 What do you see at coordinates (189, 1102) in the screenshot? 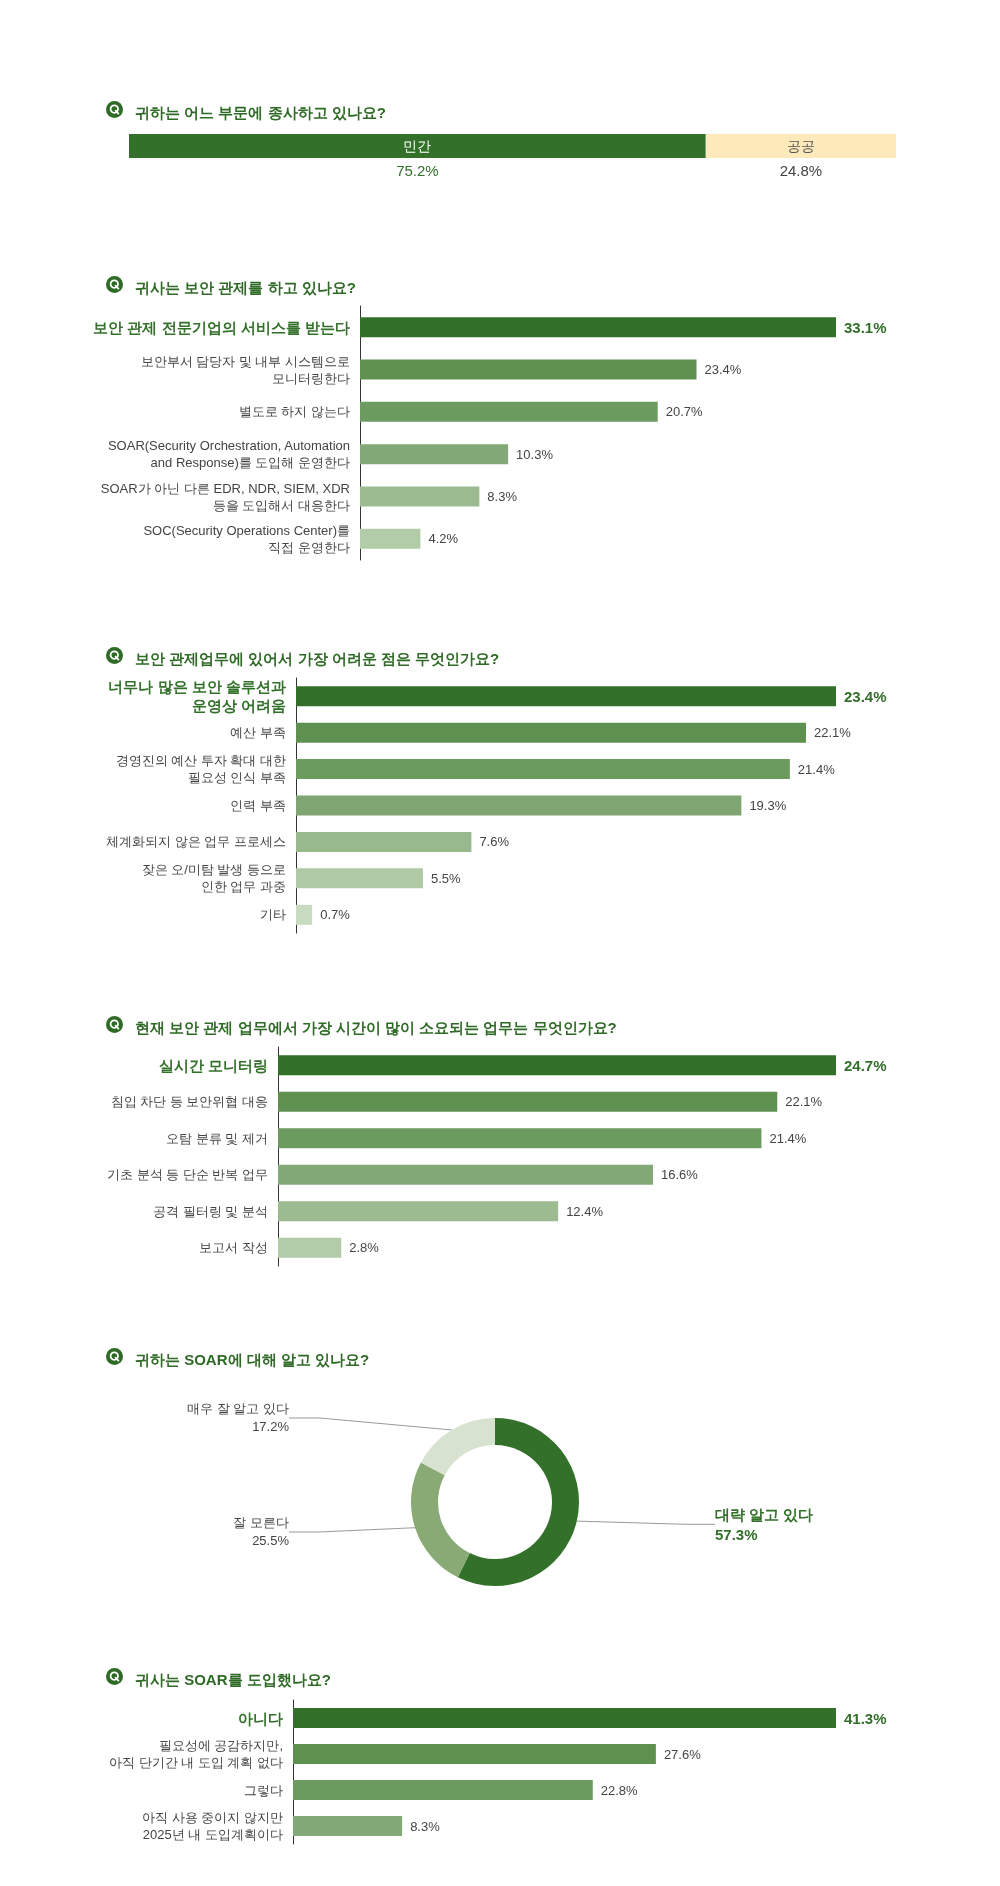
I see `y-tick-label: 침입 차단 등 보안위협 대응` at bounding box center [189, 1102].